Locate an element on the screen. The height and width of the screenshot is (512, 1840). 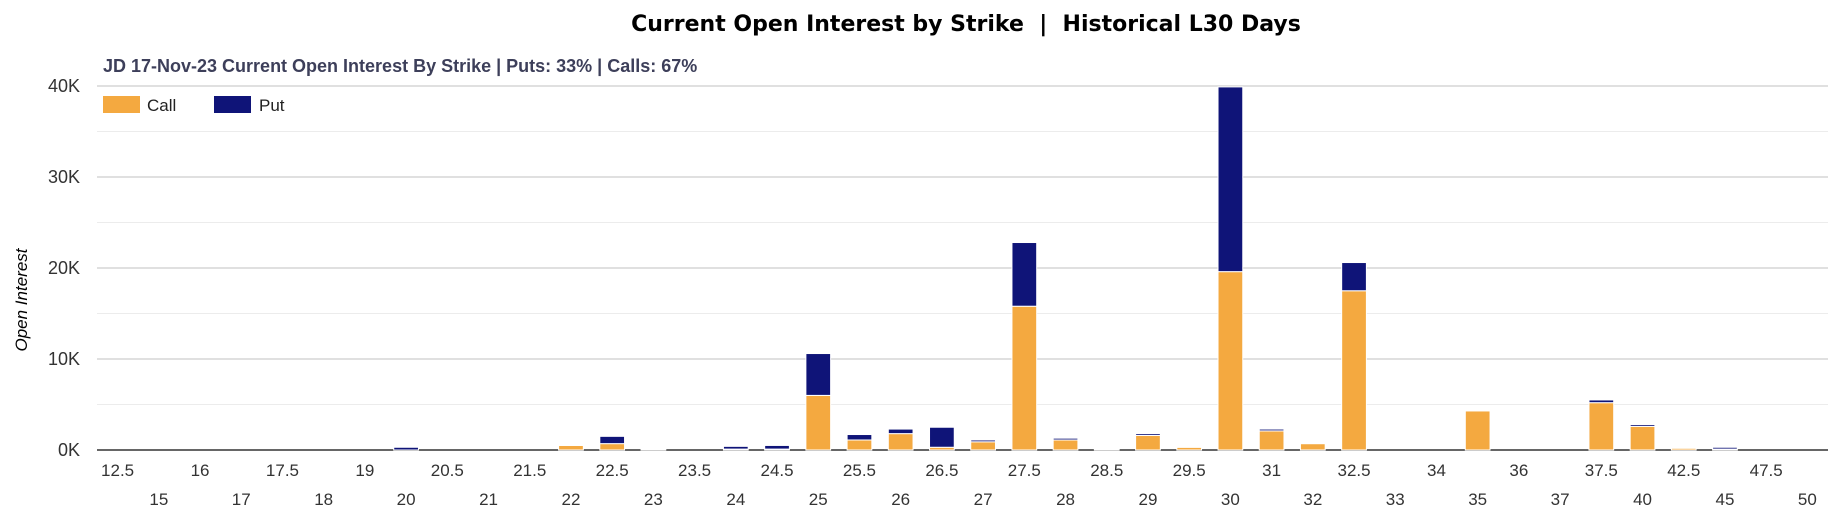
x-tick-label: 22 is located at coordinates (571, 499).